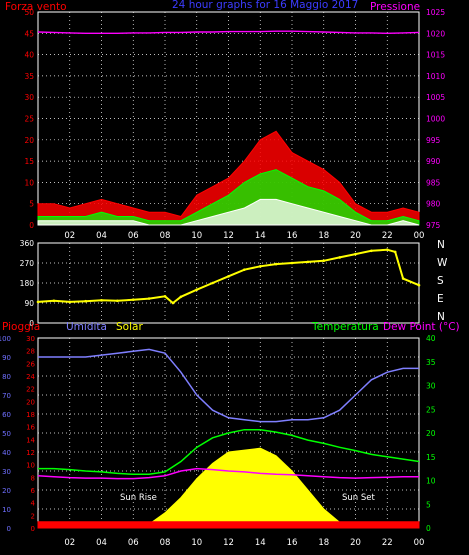 The width and height of the screenshot is (469, 555). What do you see at coordinates (33, 516) in the screenshot?
I see `y-tick-label: 2` at bounding box center [33, 516].